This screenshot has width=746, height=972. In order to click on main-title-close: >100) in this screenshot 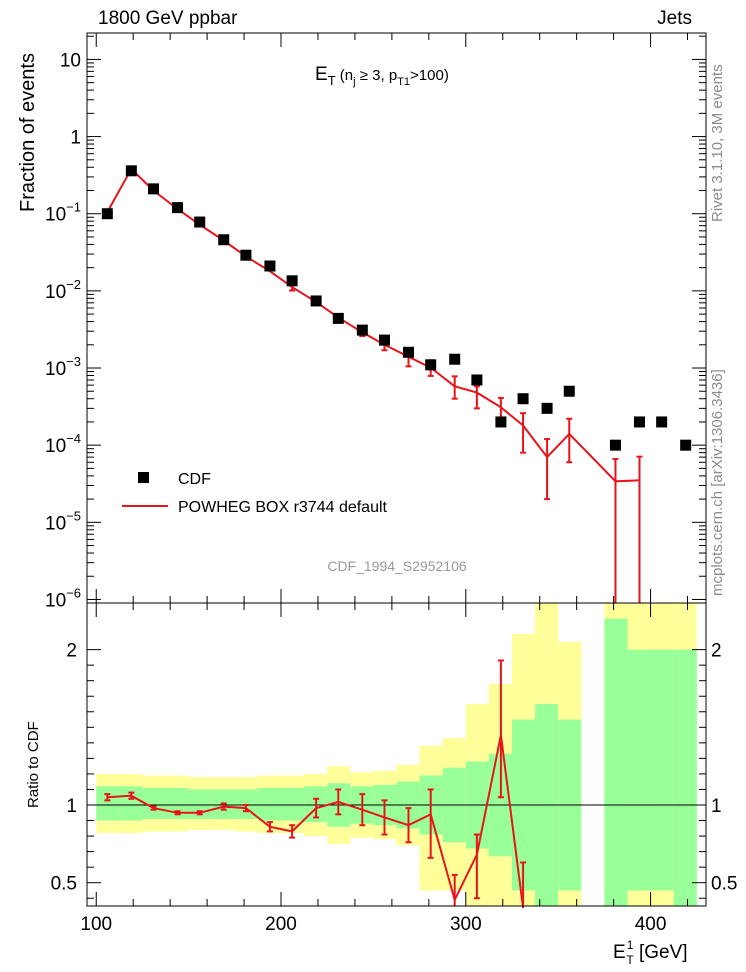, I will do `click(429, 75)`.